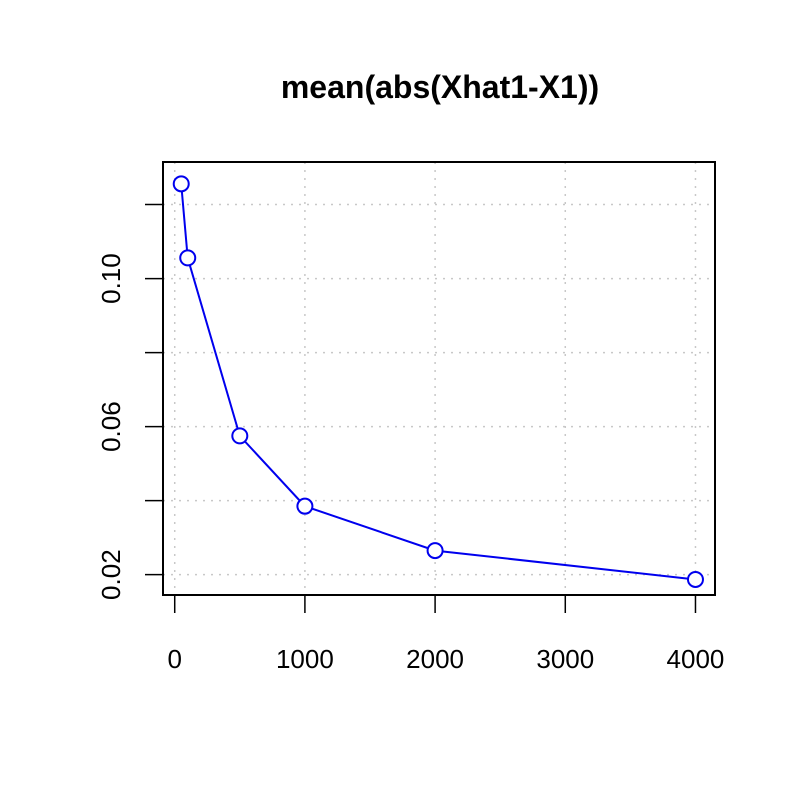 The width and height of the screenshot is (800, 800). What do you see at coordinates (565, 659) in the screenshot?
I see `x-tick-label: 3000` at bounding box center [565, 659].